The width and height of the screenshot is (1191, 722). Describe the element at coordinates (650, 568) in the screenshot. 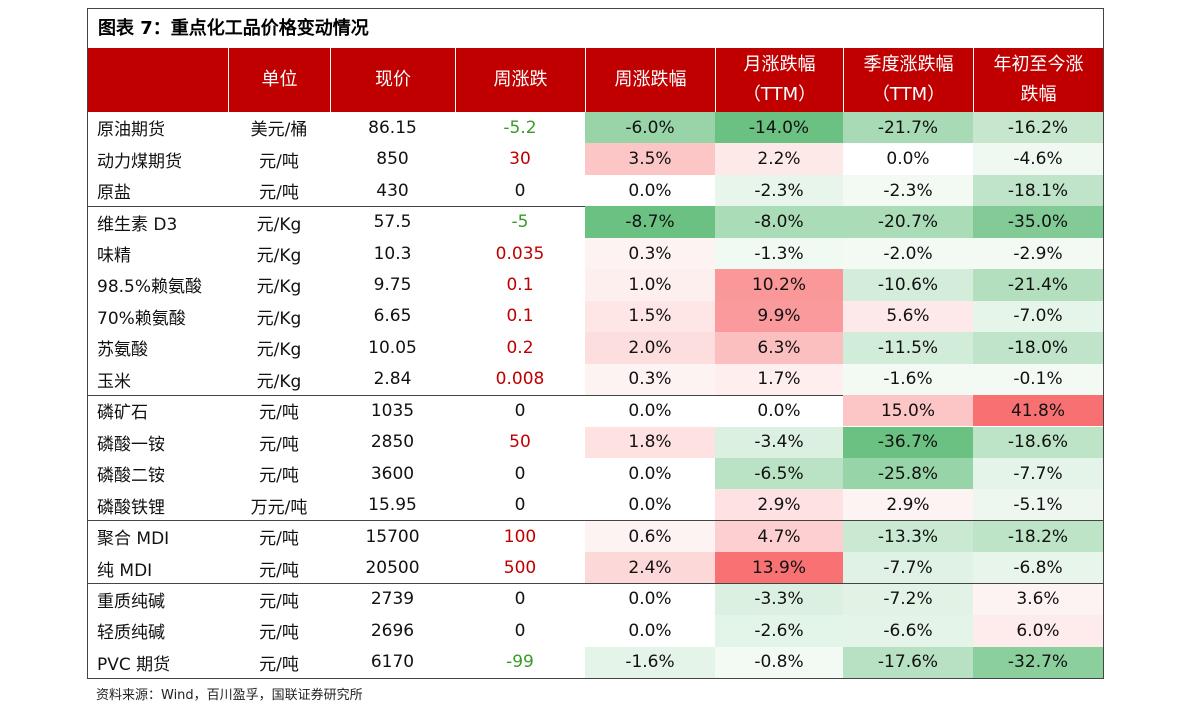

I see `cell: 2.4%` at that location.